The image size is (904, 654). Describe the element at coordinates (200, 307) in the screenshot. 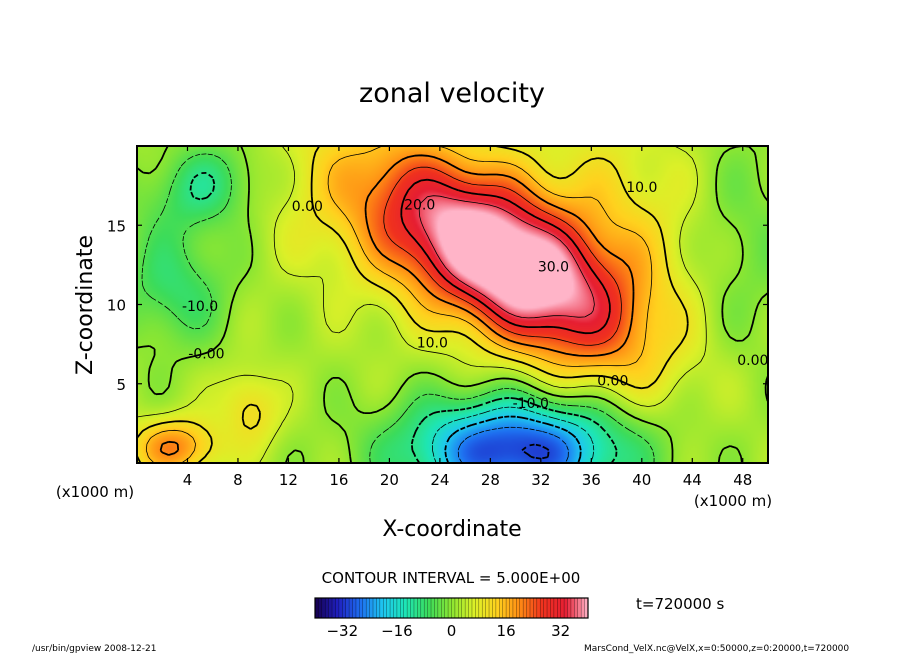

I see `contour-label: -10.0` at that location.